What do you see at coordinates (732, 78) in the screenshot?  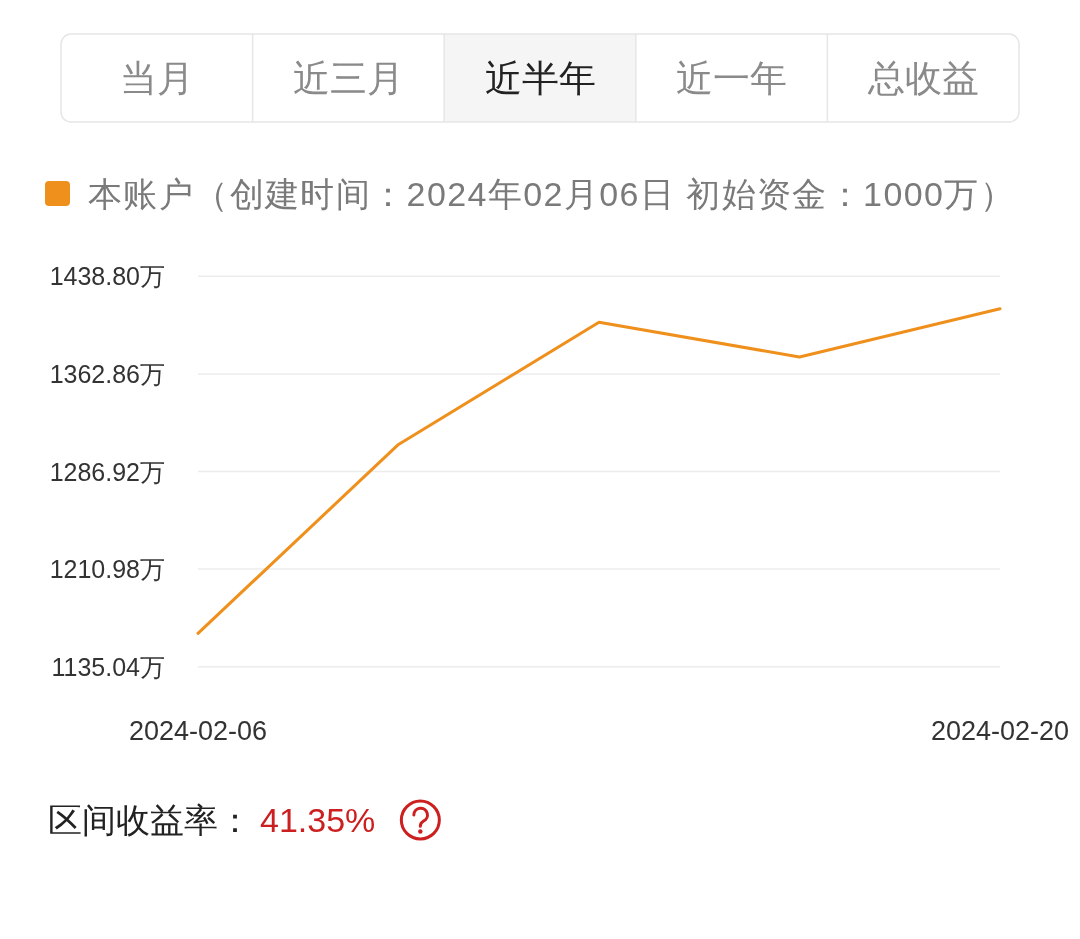 I see `tab: 近一年` at bounding box center [732, 78].